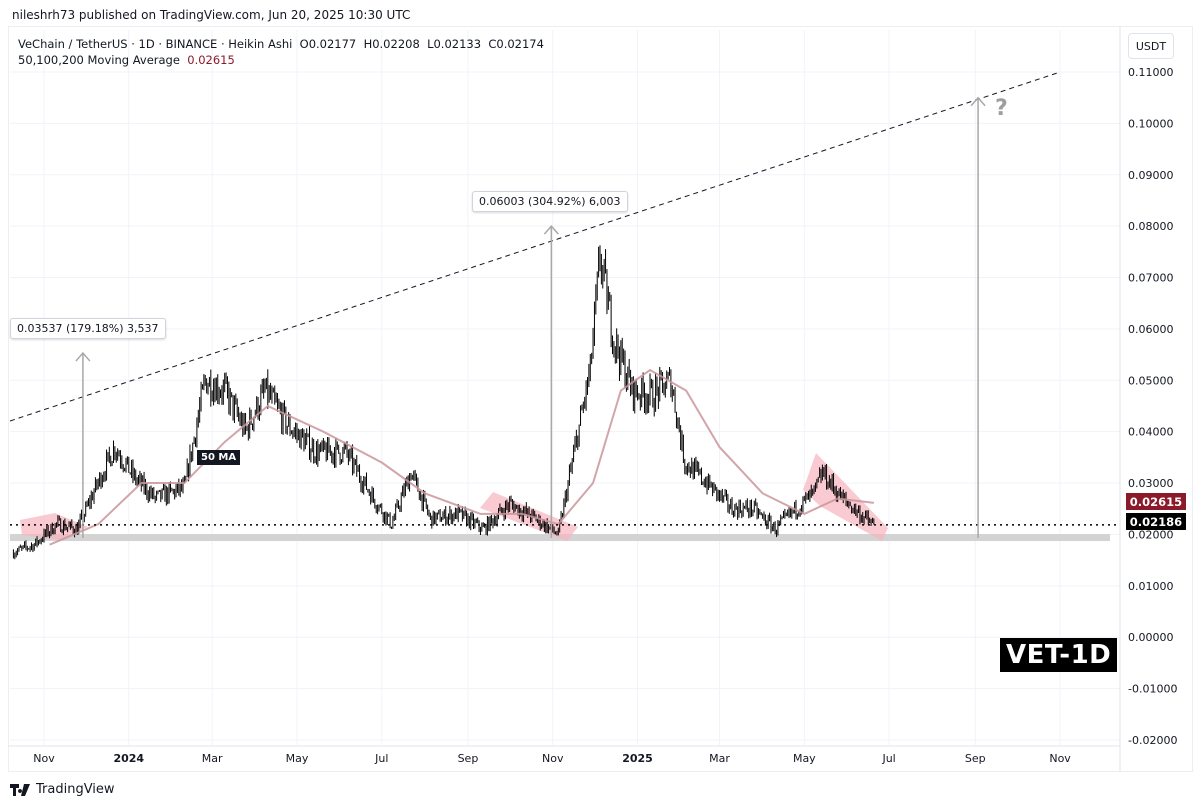 This screenshot has width=1203, height=808. What do you see at coordinates (1151, 226) in the screenshot?
I see `y-tick-label: 0.08000` at bounding box center [1151, 226].